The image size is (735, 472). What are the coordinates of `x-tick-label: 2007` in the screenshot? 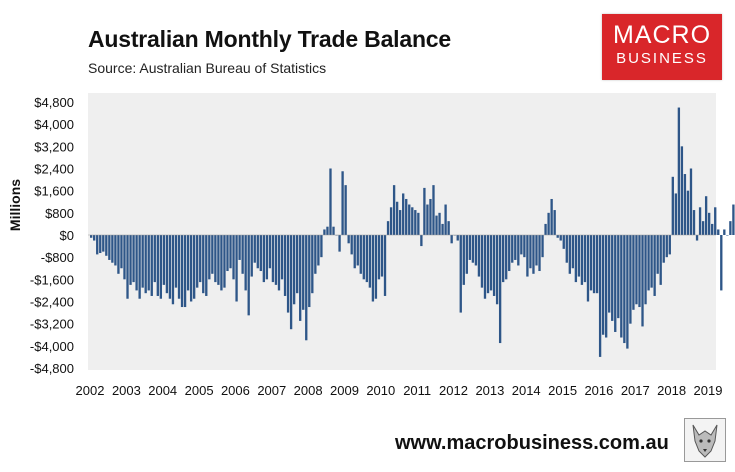 It's located at (271, 390).